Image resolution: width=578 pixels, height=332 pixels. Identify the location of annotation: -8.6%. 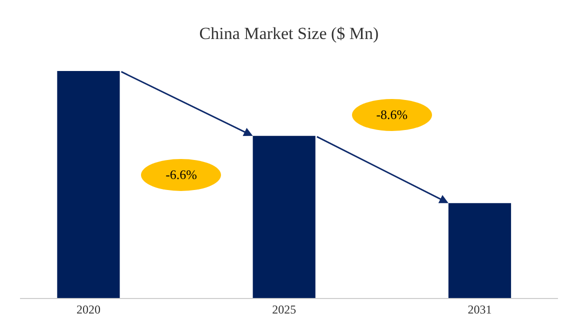
(392, 114).